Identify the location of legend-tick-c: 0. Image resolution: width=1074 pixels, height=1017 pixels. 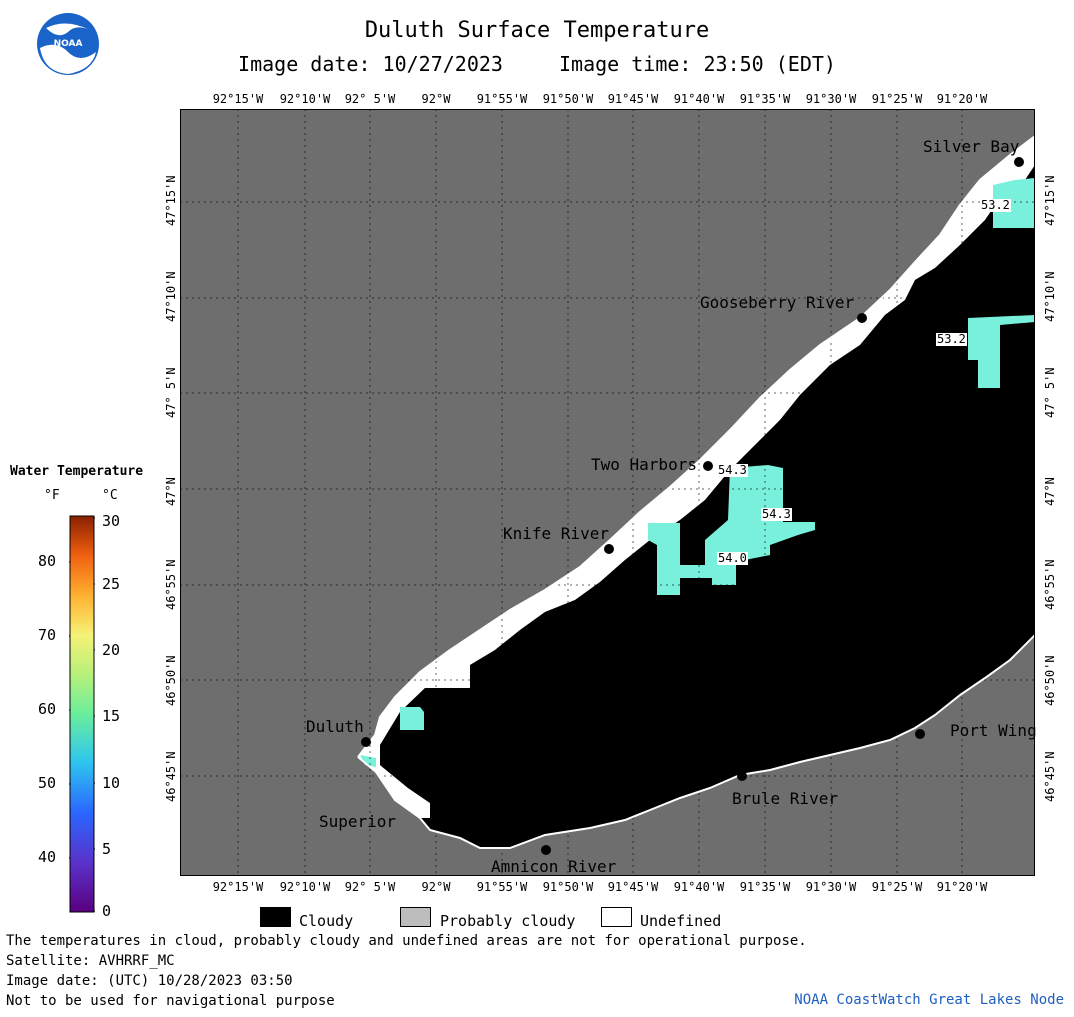
(107, 911).